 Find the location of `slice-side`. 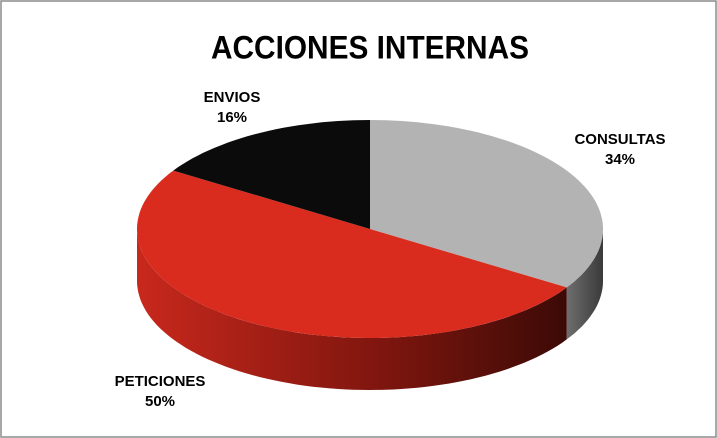

slice-side is located at coordinates (584, 284).